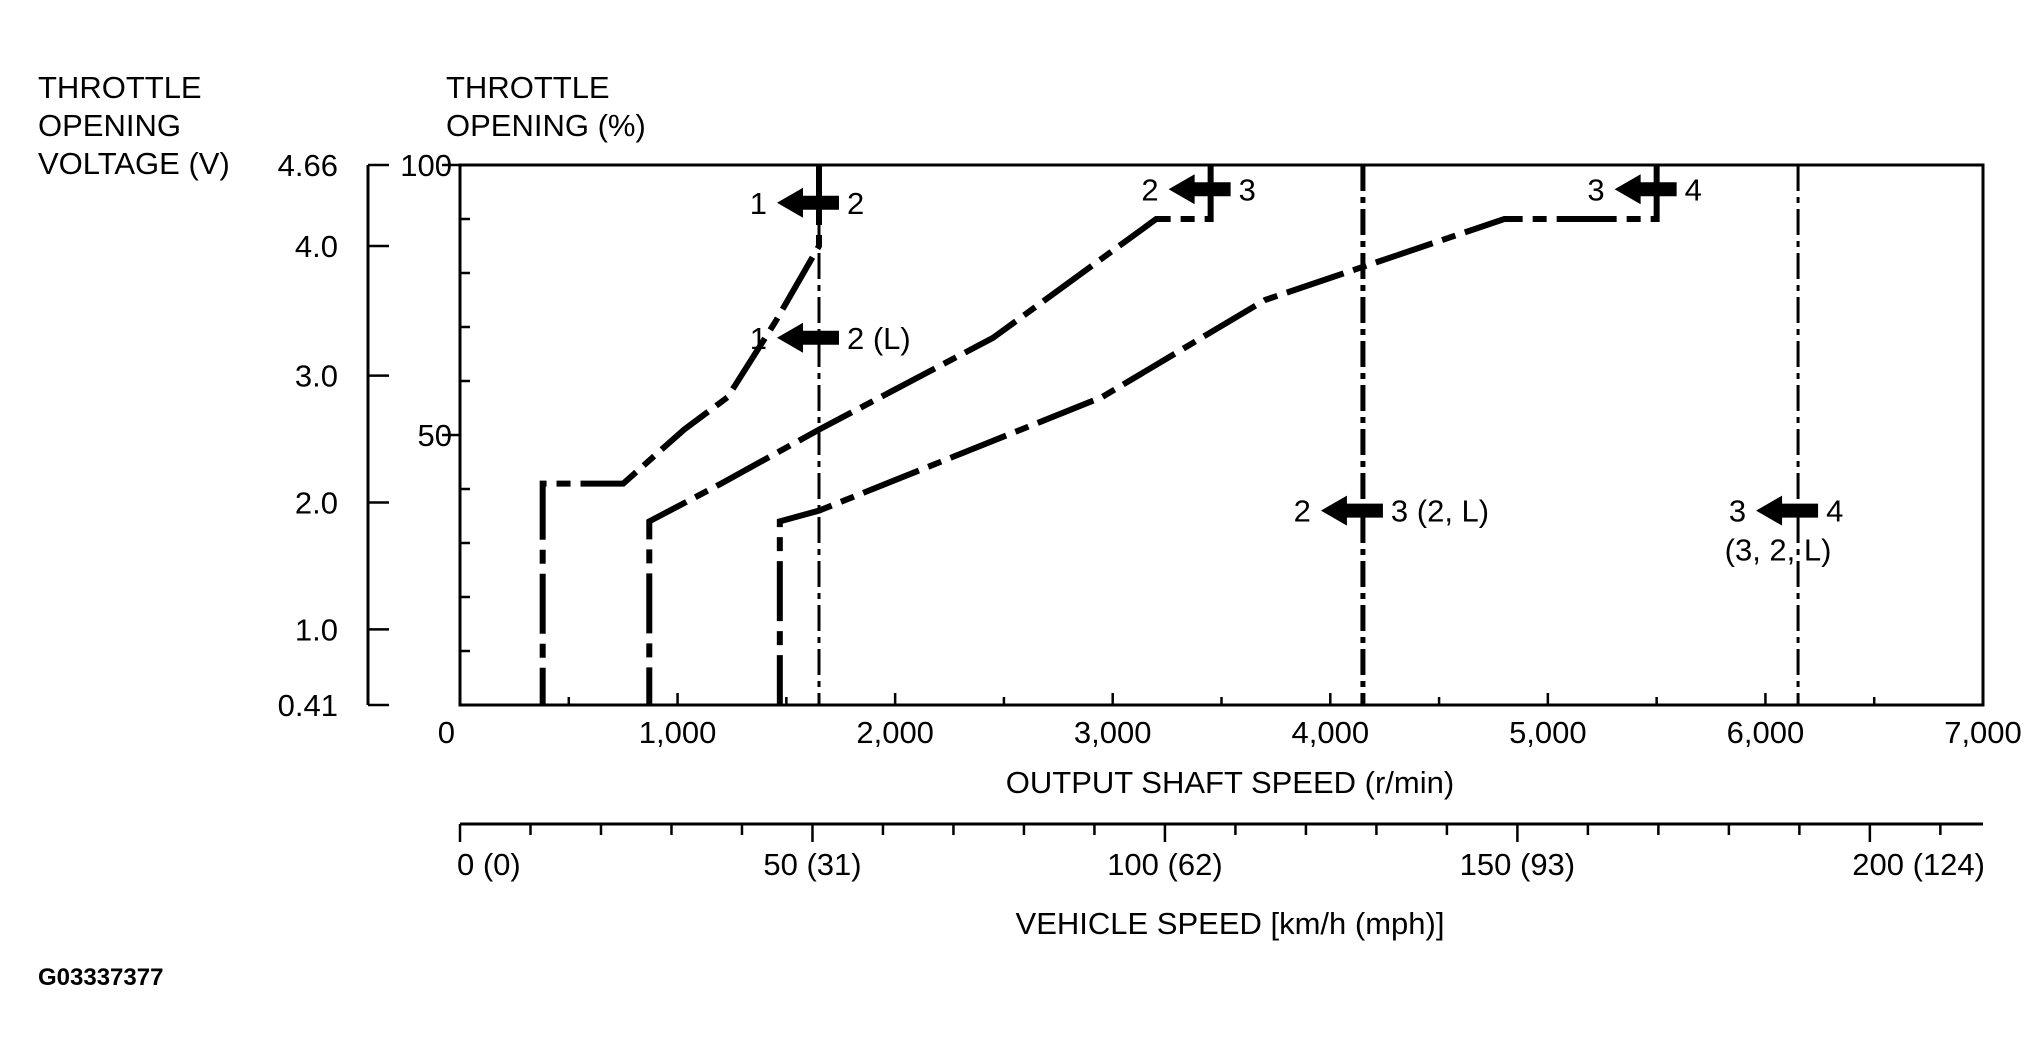 The width and height of the screenshot is (2044, 1056). What do you see at coordinates (426, 165) in the screenshot?
I see `throttle-tick-label: 100` at bounding box center [426, 165].